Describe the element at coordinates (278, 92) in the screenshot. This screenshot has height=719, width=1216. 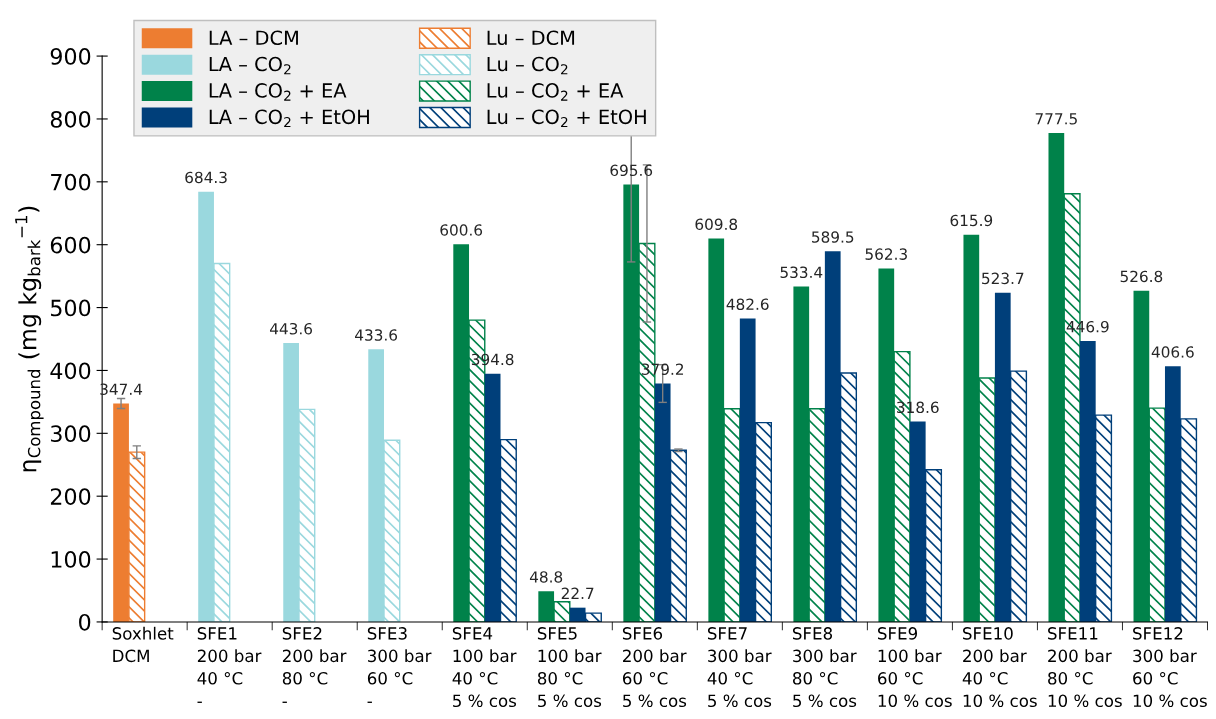
I see `legend-label: LA – CO$_{2}$ + EA` at that location.